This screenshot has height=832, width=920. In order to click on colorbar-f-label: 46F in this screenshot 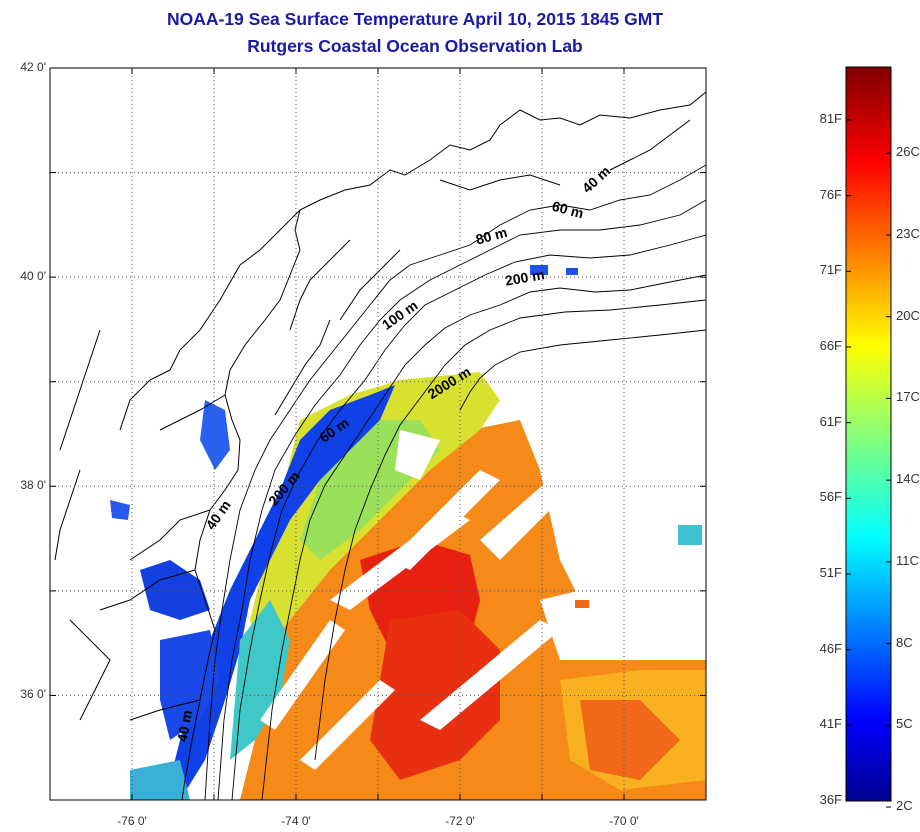, I will do `click(830, 648)`.